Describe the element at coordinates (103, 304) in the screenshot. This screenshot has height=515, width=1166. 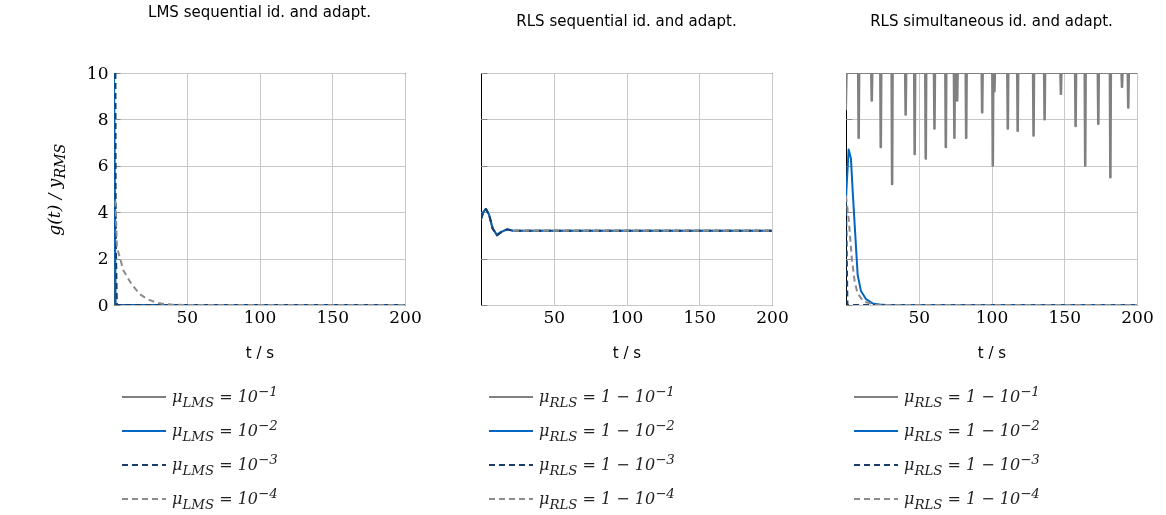
I see `y-tick-label: 0` at that location.